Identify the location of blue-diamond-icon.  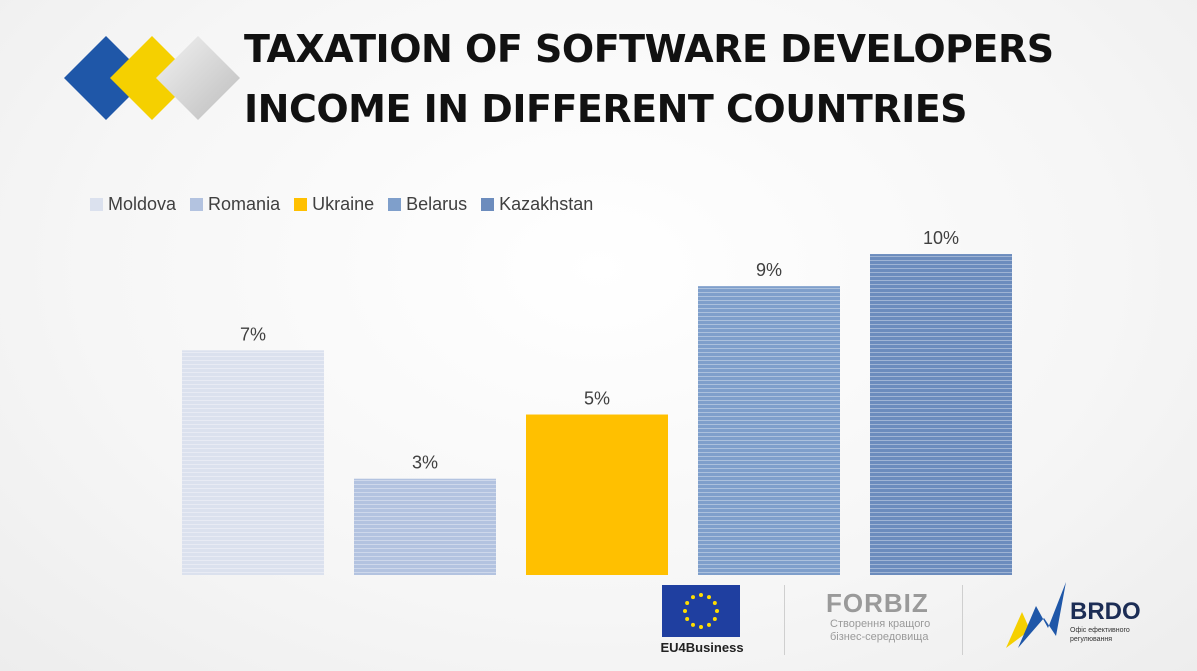
(106, 78).